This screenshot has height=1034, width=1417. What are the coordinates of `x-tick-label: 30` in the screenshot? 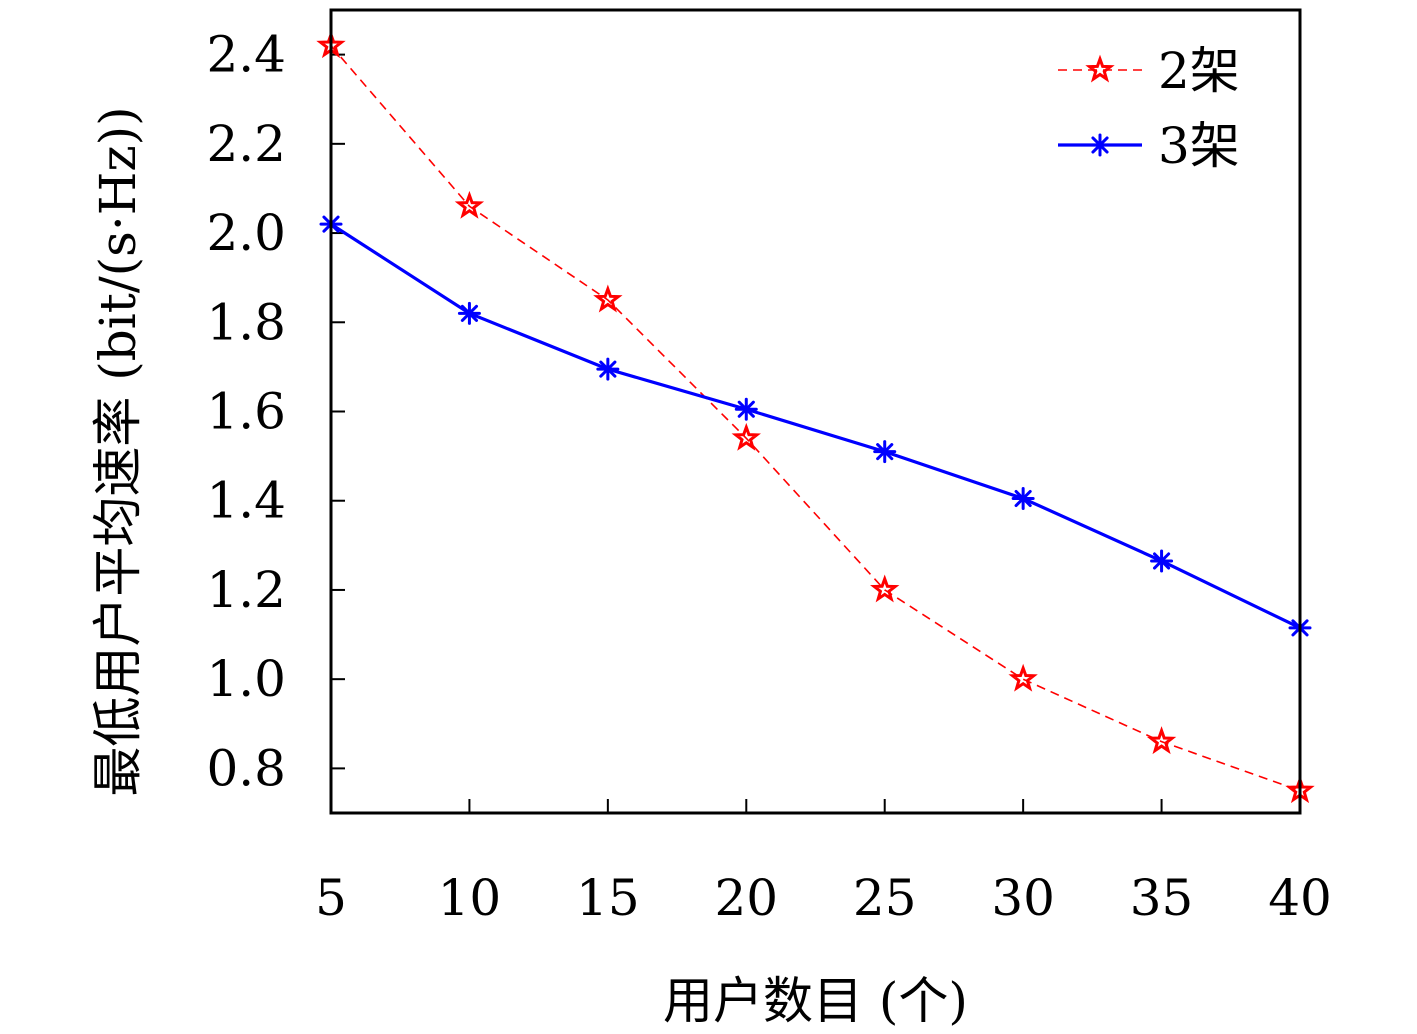 It's located at (1023, 898).